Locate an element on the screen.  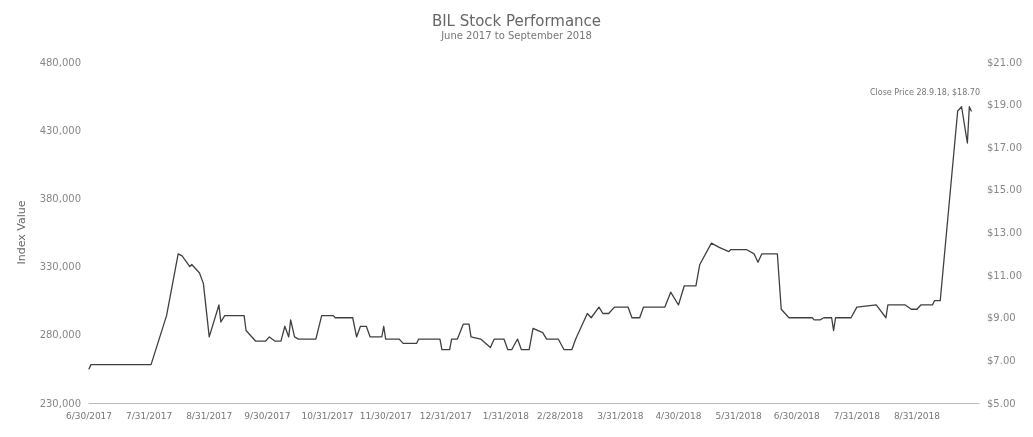
x-tick-label: 2/28/2018 is located at coordinates (560, 415).